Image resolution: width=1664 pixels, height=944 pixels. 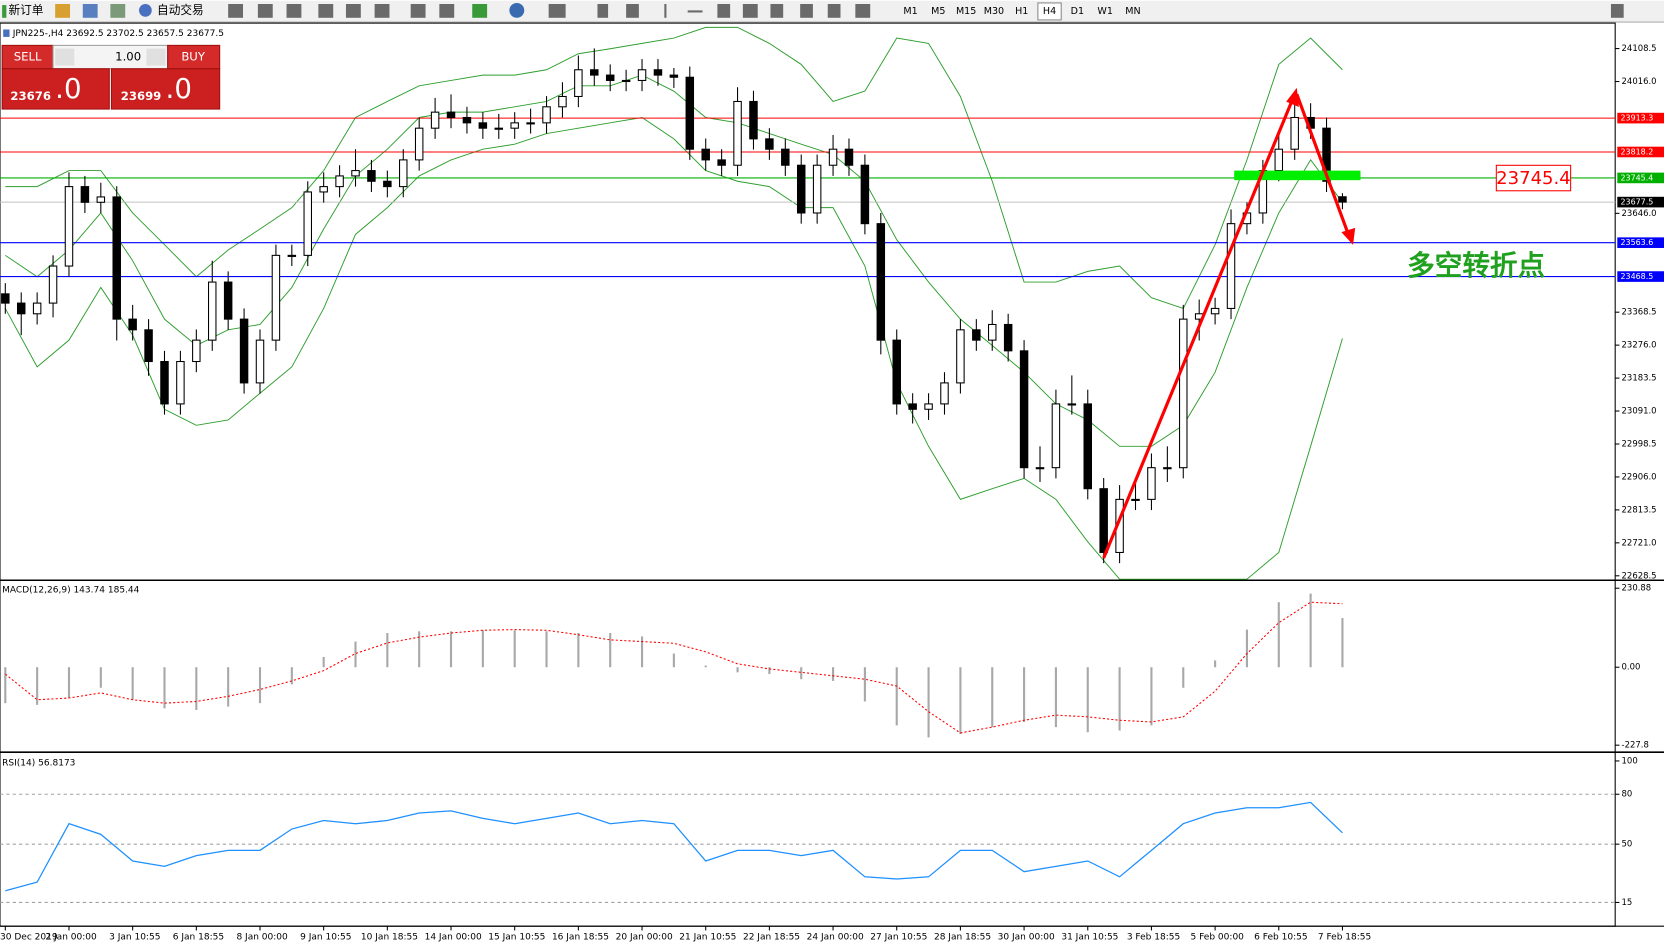 What do you see at coordinates (1077, 11) in the screenshot?
I see `timeframe-button: D1` at bounding box center [1077, 11].